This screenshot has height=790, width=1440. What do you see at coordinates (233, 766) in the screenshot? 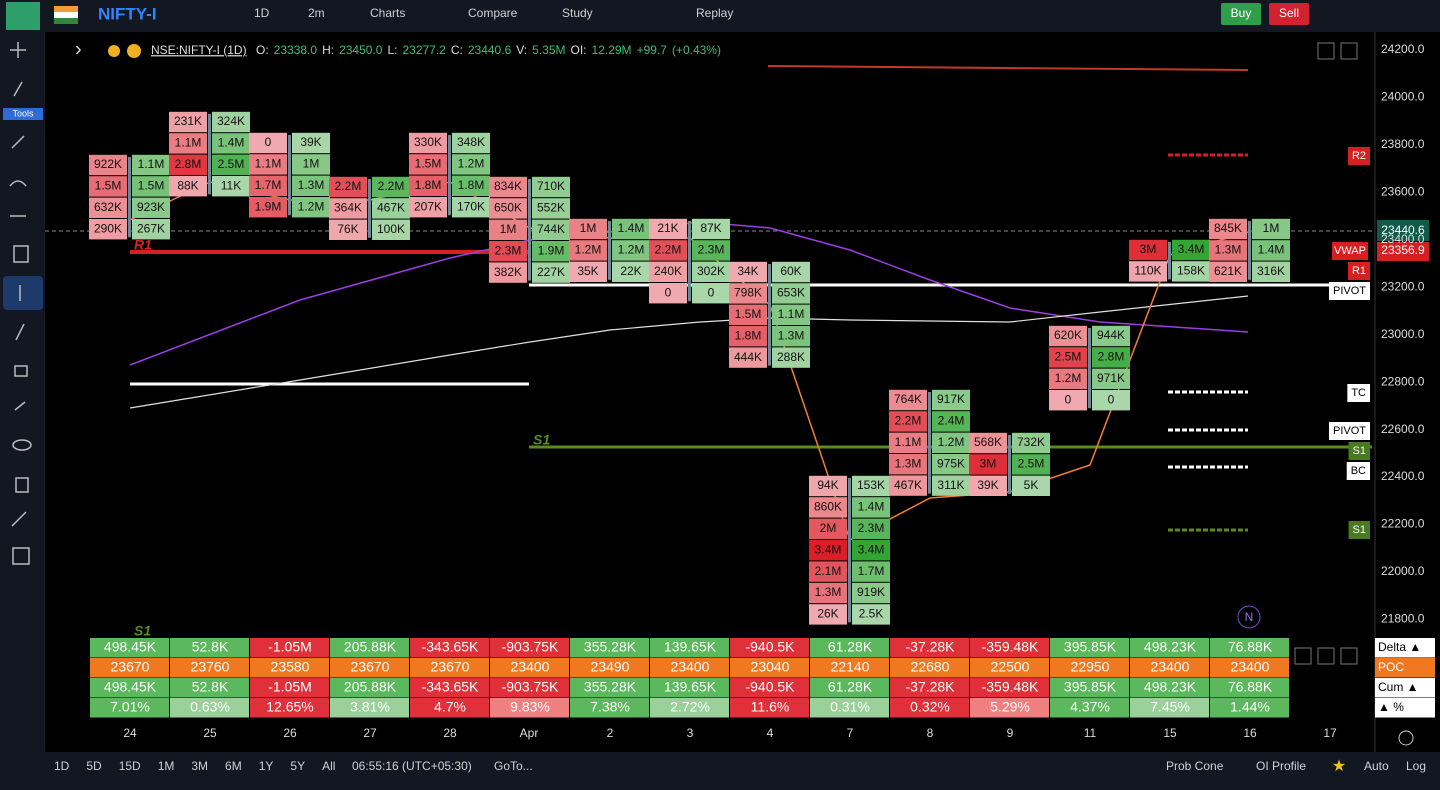
I see `range-button: 6M` at bounding box center [233, 766].